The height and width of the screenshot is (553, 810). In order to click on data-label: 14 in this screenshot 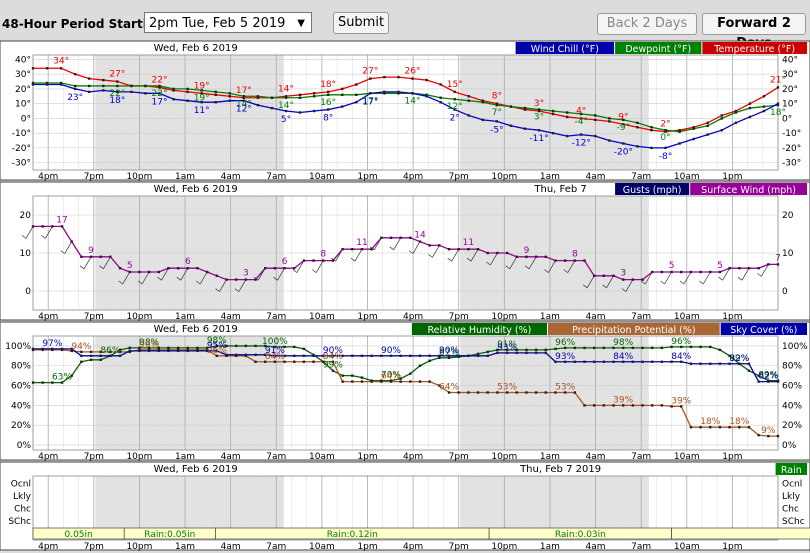, I will do `click(420, 236)`.